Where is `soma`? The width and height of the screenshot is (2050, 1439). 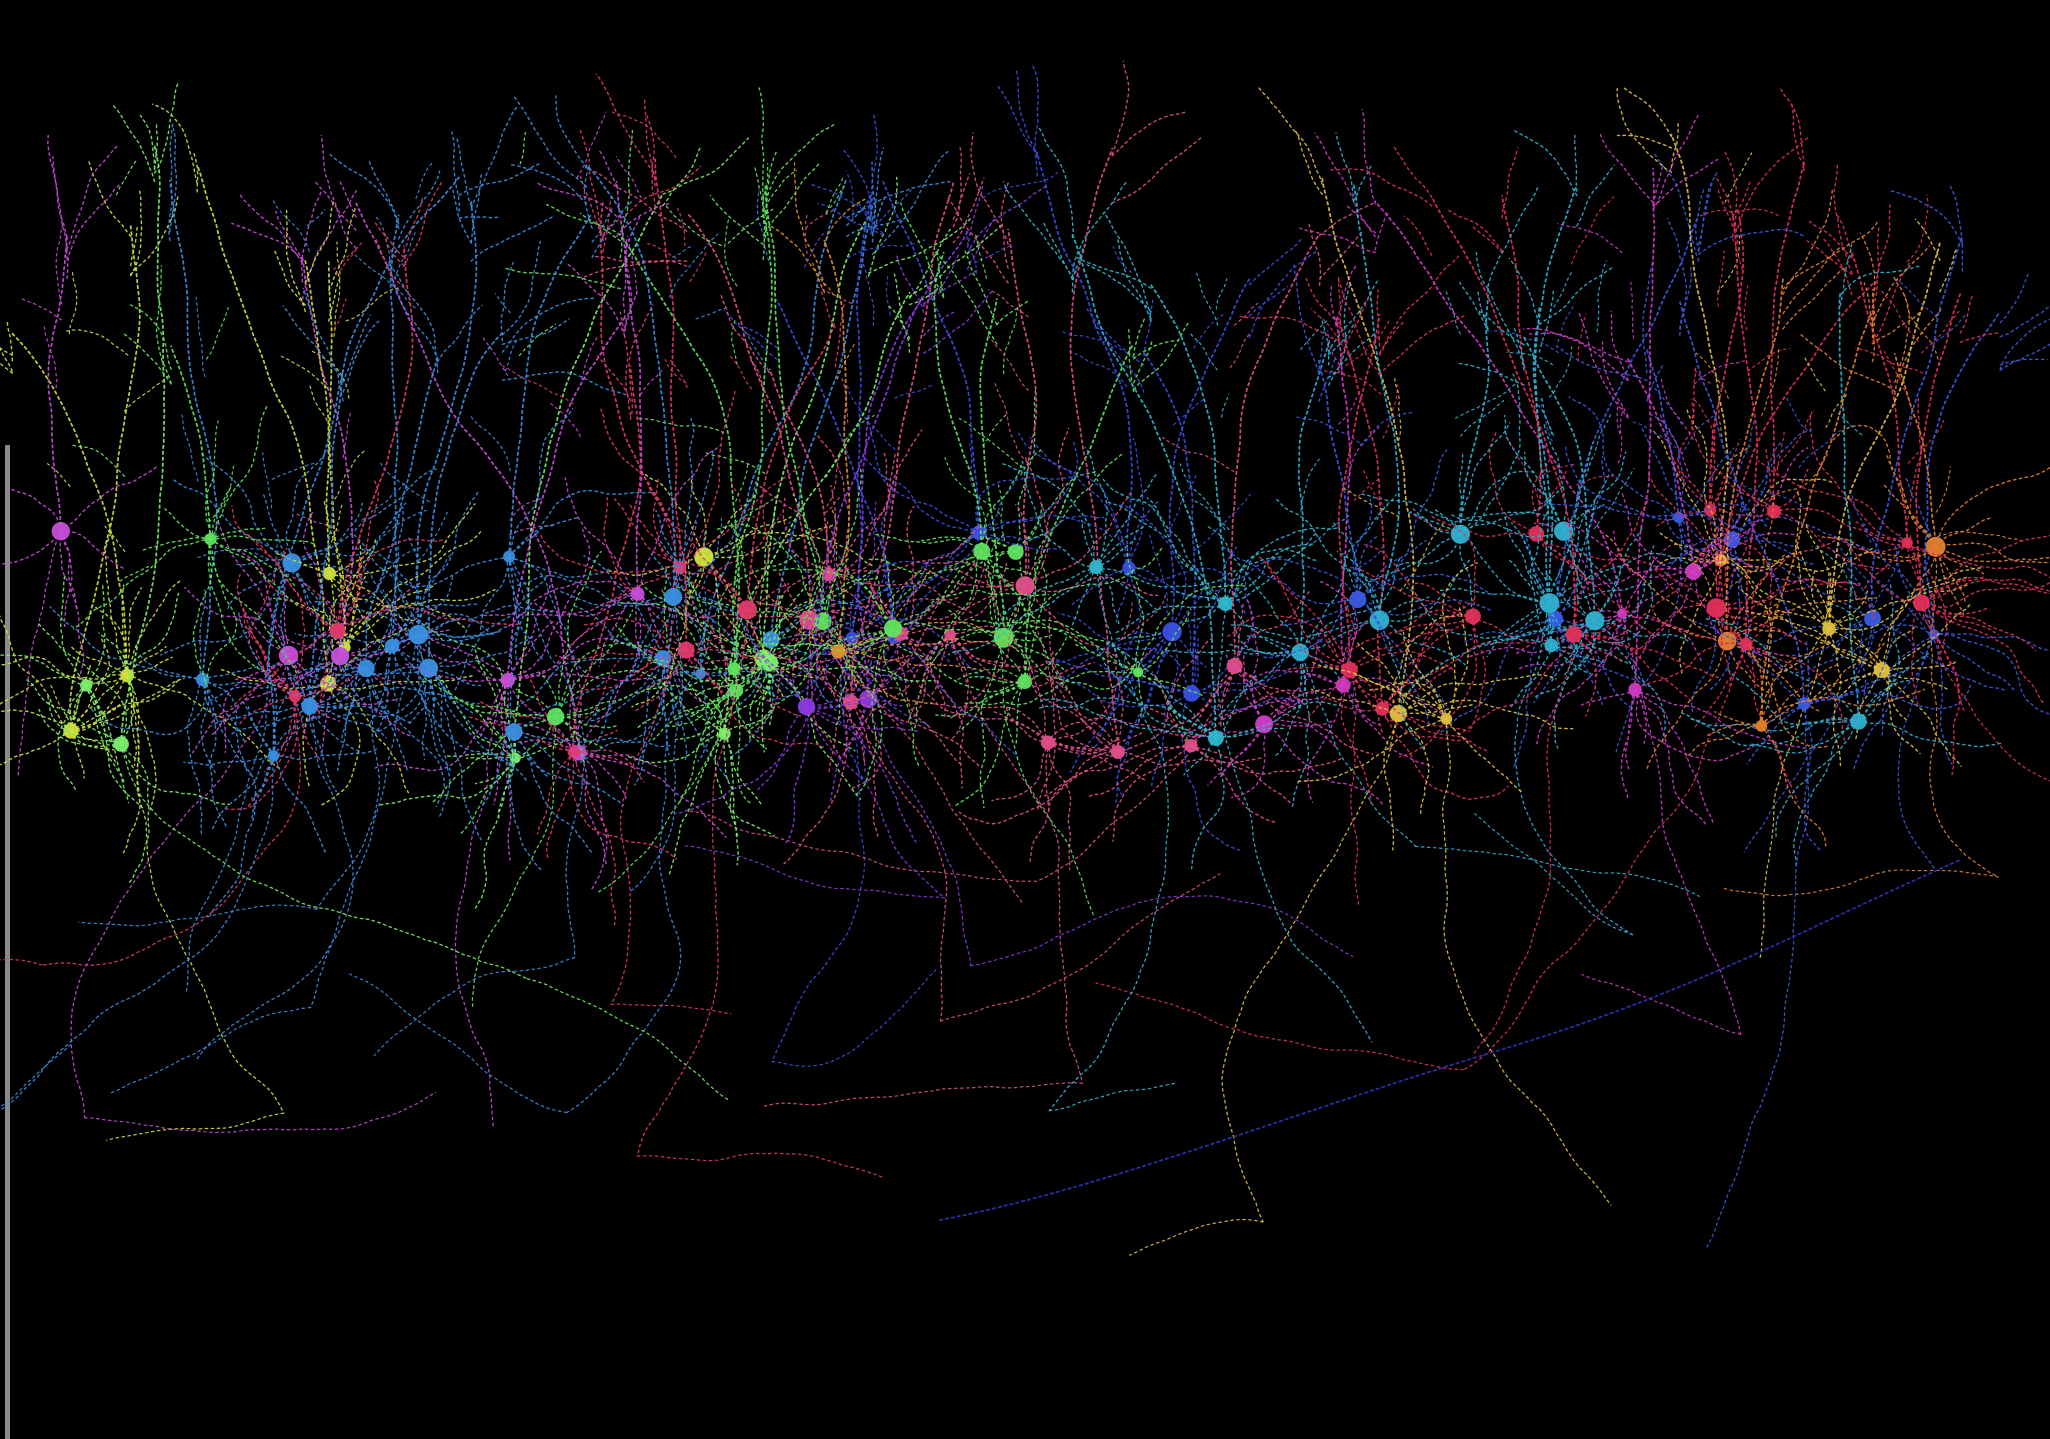 soma is located at coordinates (366, 668).